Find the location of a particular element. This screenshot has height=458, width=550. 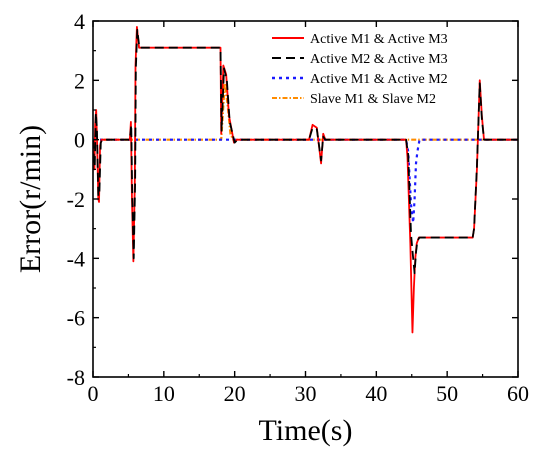

y-tick-label: 0 is located at coordinates (79, 140).